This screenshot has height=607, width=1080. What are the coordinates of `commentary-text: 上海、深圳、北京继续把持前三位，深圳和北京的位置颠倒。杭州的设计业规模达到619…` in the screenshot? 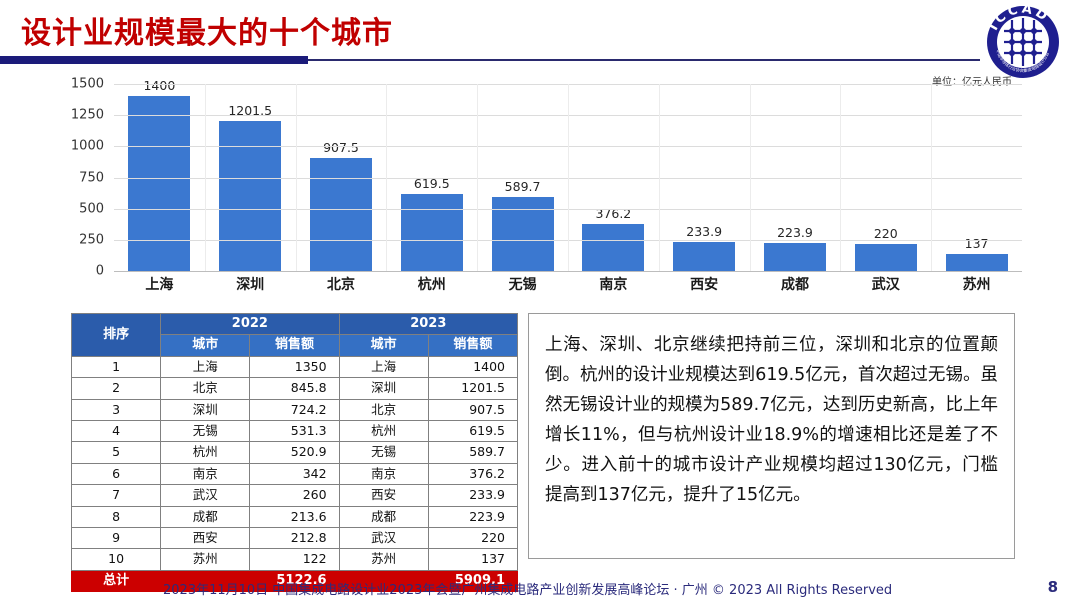 It's located at (771, 420).